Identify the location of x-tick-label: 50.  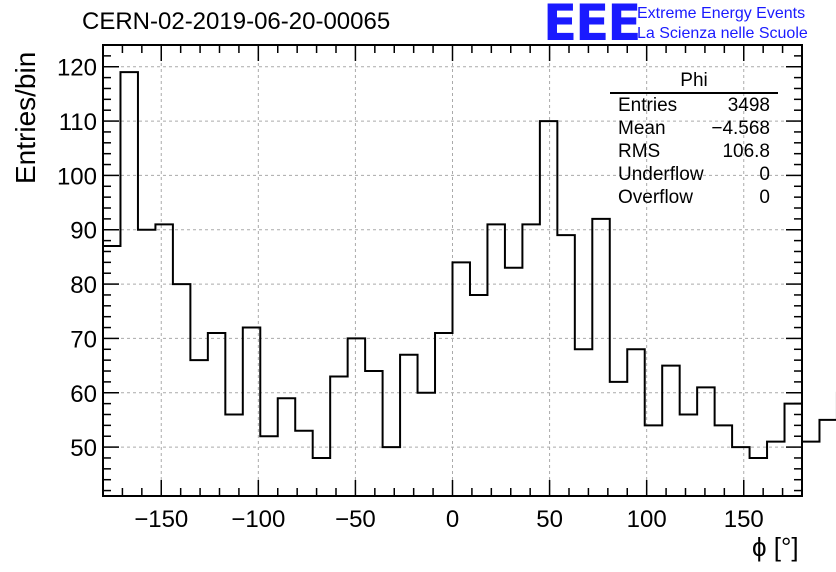
(549, 519).